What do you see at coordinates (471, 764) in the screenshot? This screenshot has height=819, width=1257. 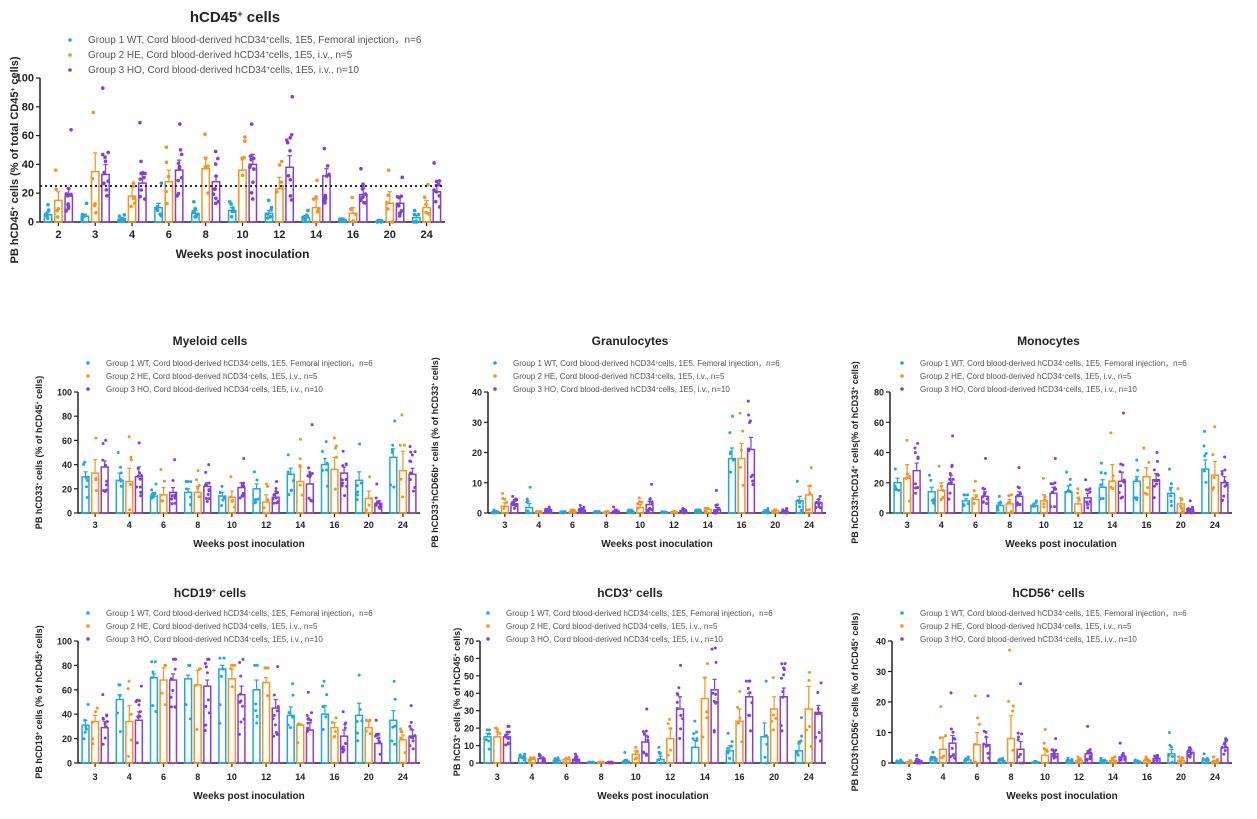 I see `y-tick-label: 0` at bounding box center [471, 764].